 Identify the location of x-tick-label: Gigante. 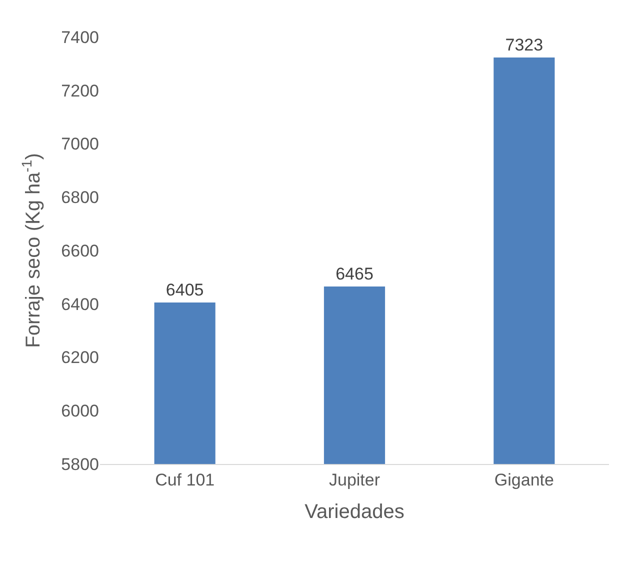
(524, 480).